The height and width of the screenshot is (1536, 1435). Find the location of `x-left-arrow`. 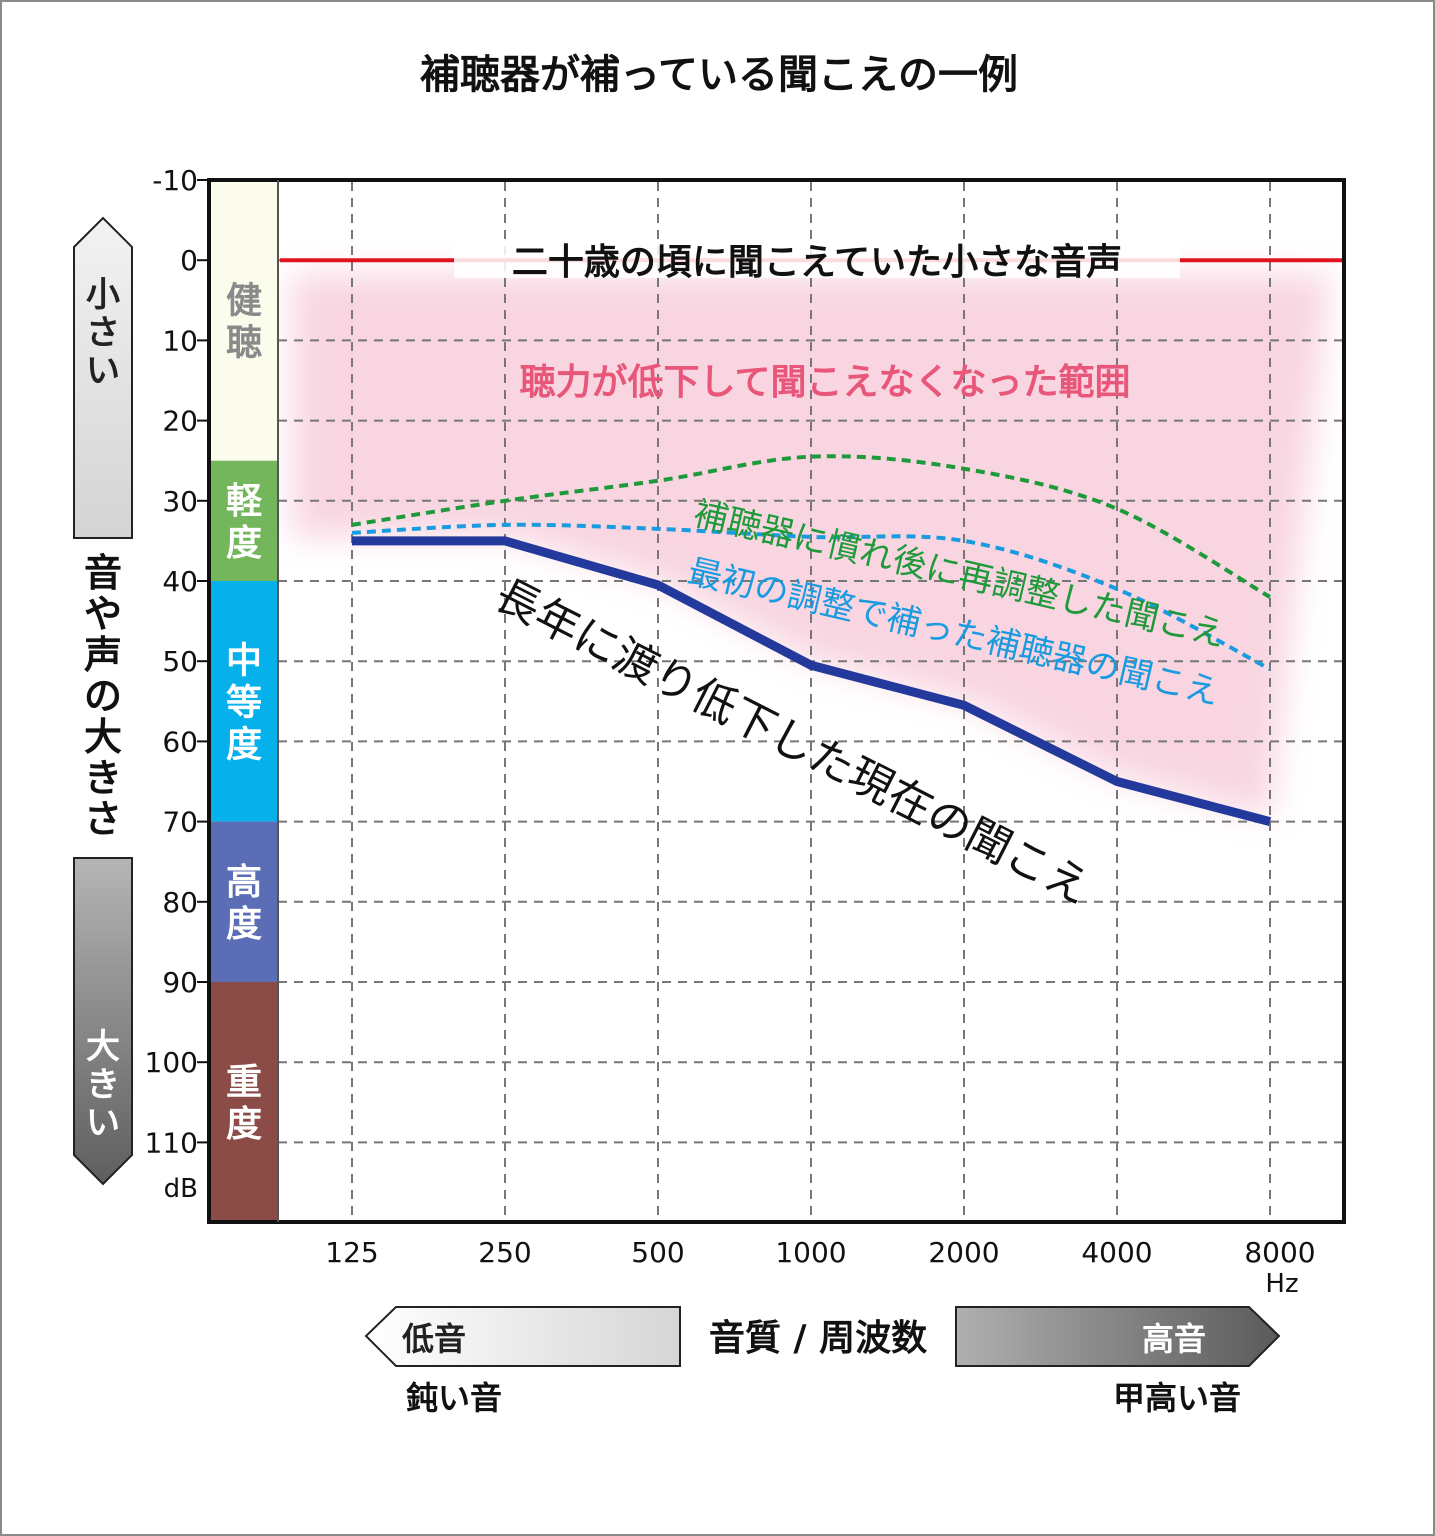

x-left-arrow is located at coordinates (522, 1336).